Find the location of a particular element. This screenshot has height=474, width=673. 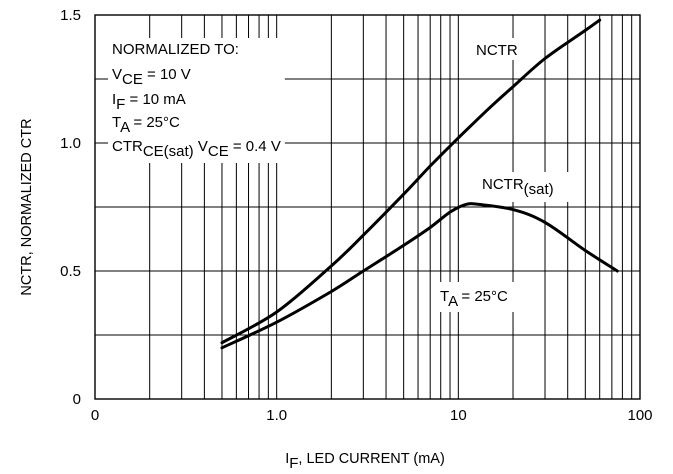

normalized-line-ta: TA = 25°C is located at coordinates (146, 125).